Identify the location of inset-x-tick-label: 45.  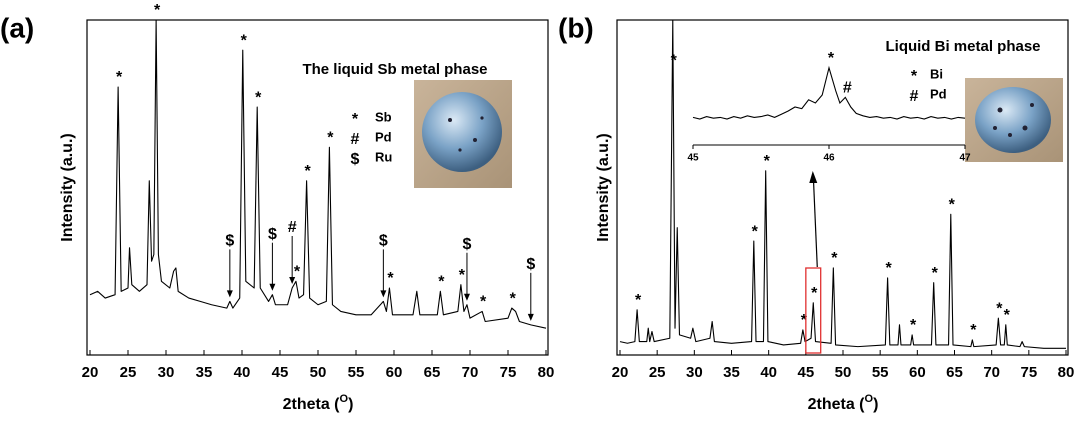
(693, 158).